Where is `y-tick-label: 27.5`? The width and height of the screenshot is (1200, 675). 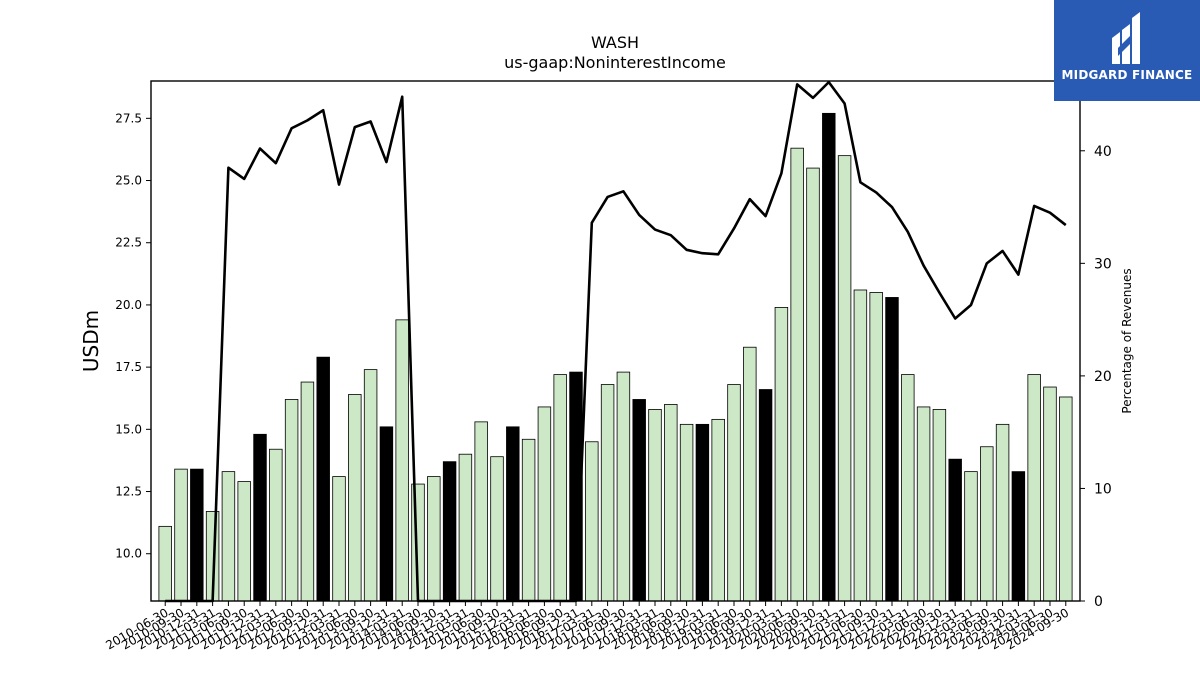 y-tick-label: 27.5 is located at coordinates (128, 118).